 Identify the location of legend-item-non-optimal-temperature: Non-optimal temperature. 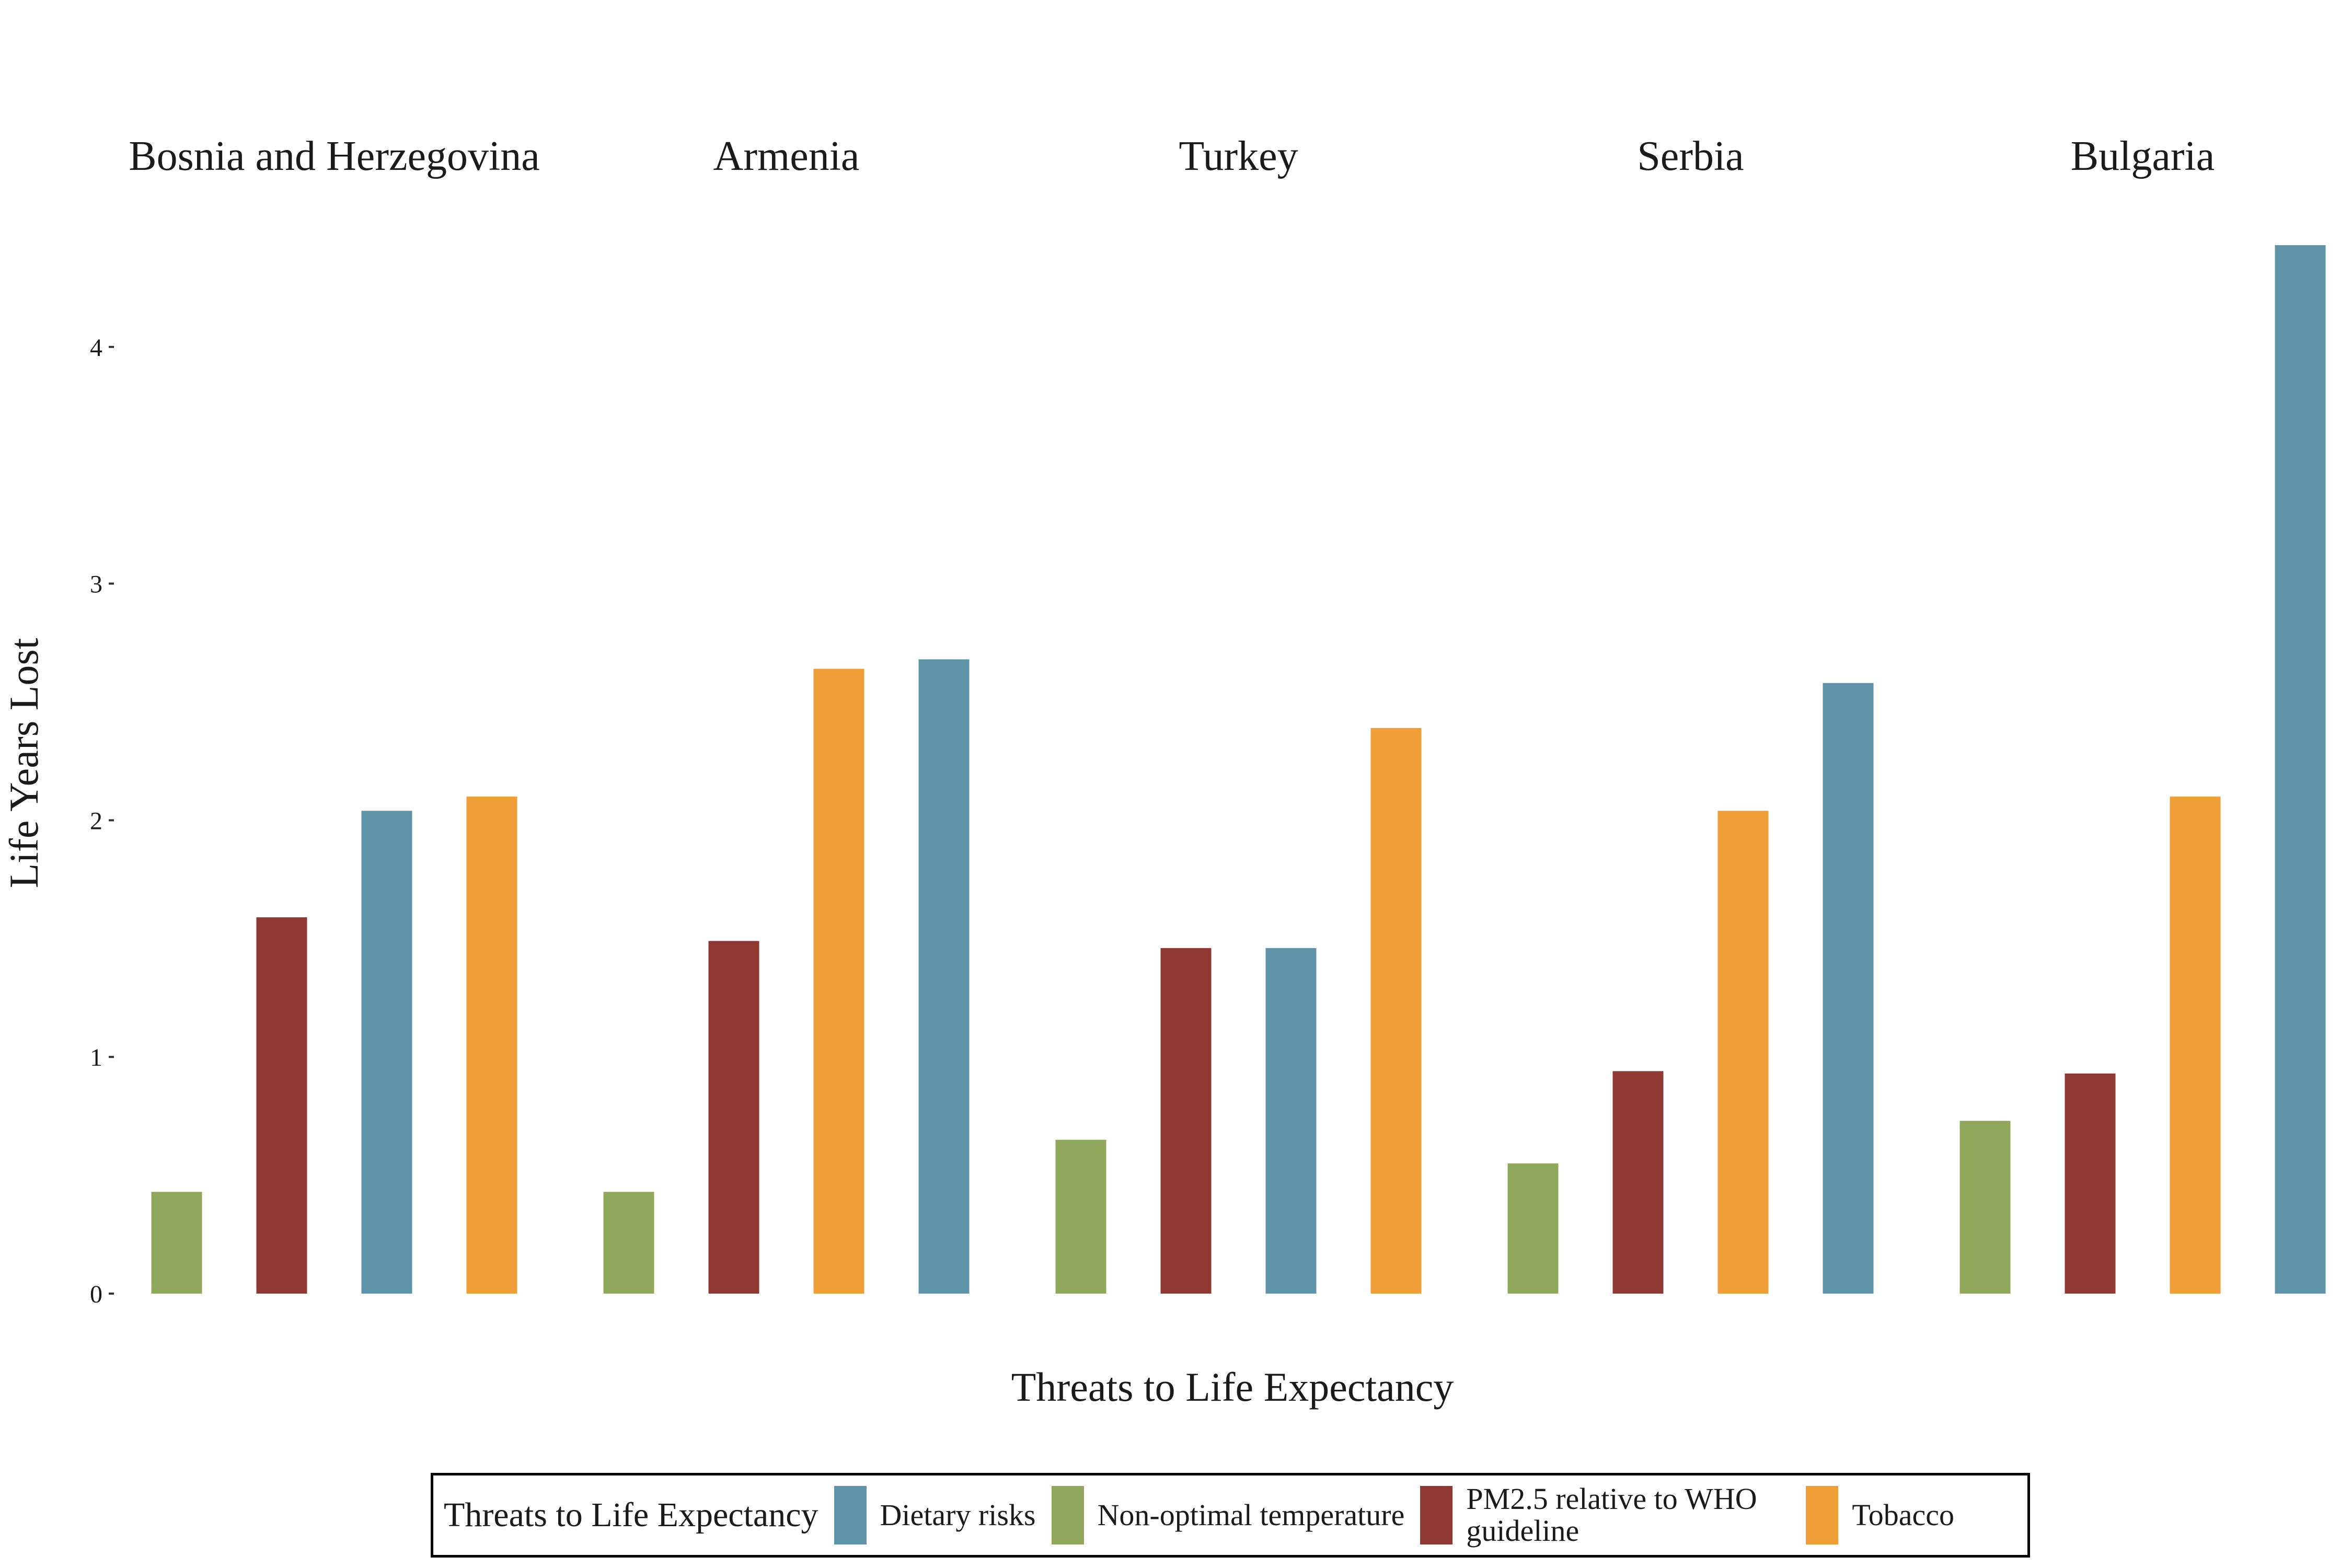
(1228, 1515).